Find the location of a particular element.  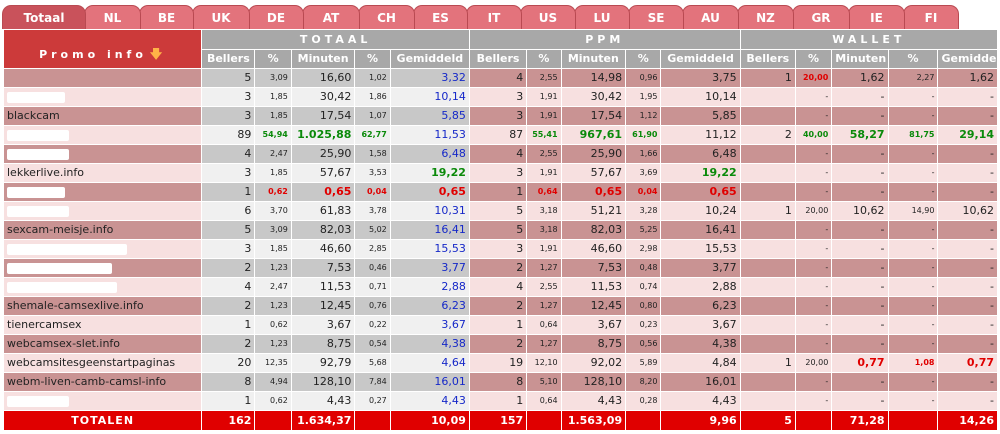

tab-uk: UK is located at coordinates (221, 17).